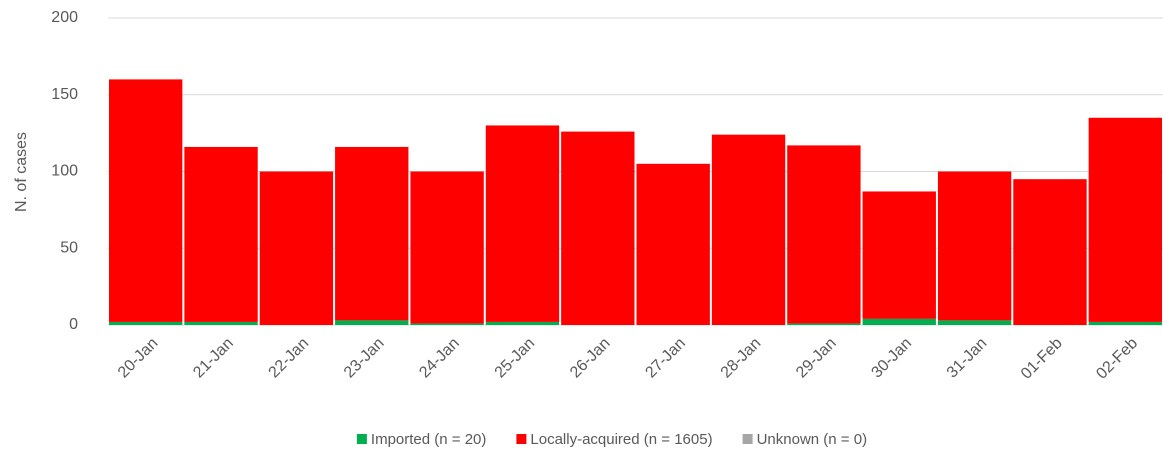 Image resolution: width=1163 pixels, height=457 pixels. What do you see at coordinates (138, 358) in the screenshot?
I see `x-tick-label: 20-Jan` at bounding box center [138, 358].